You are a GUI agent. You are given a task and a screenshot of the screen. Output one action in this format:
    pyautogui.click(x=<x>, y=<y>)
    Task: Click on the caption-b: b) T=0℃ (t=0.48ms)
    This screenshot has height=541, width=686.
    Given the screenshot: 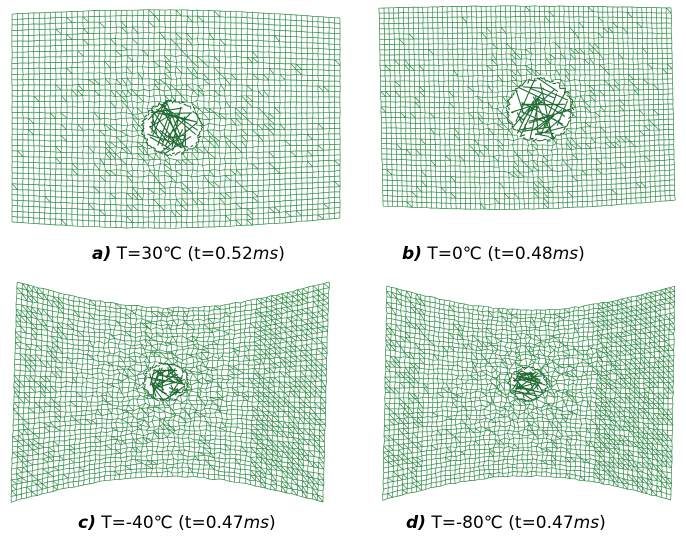 What is the action you would take?
    pyautogui.click(x=493, y=254)
    